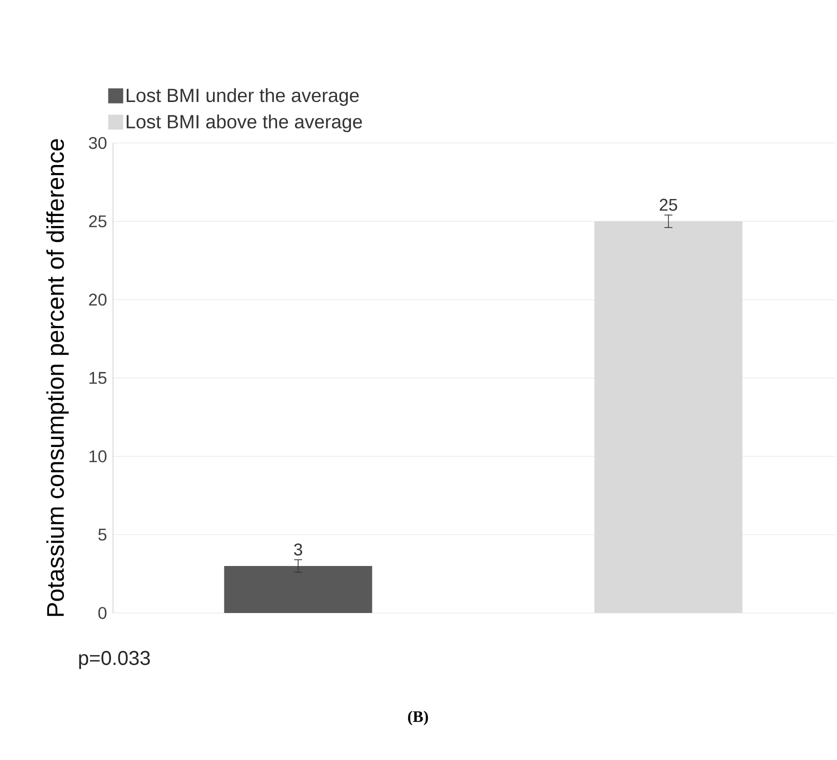 The image size is (837, 760). Describe the element at coordinates (97, 143) in the screenshot. I see `y-tick-label: 30` at that location.